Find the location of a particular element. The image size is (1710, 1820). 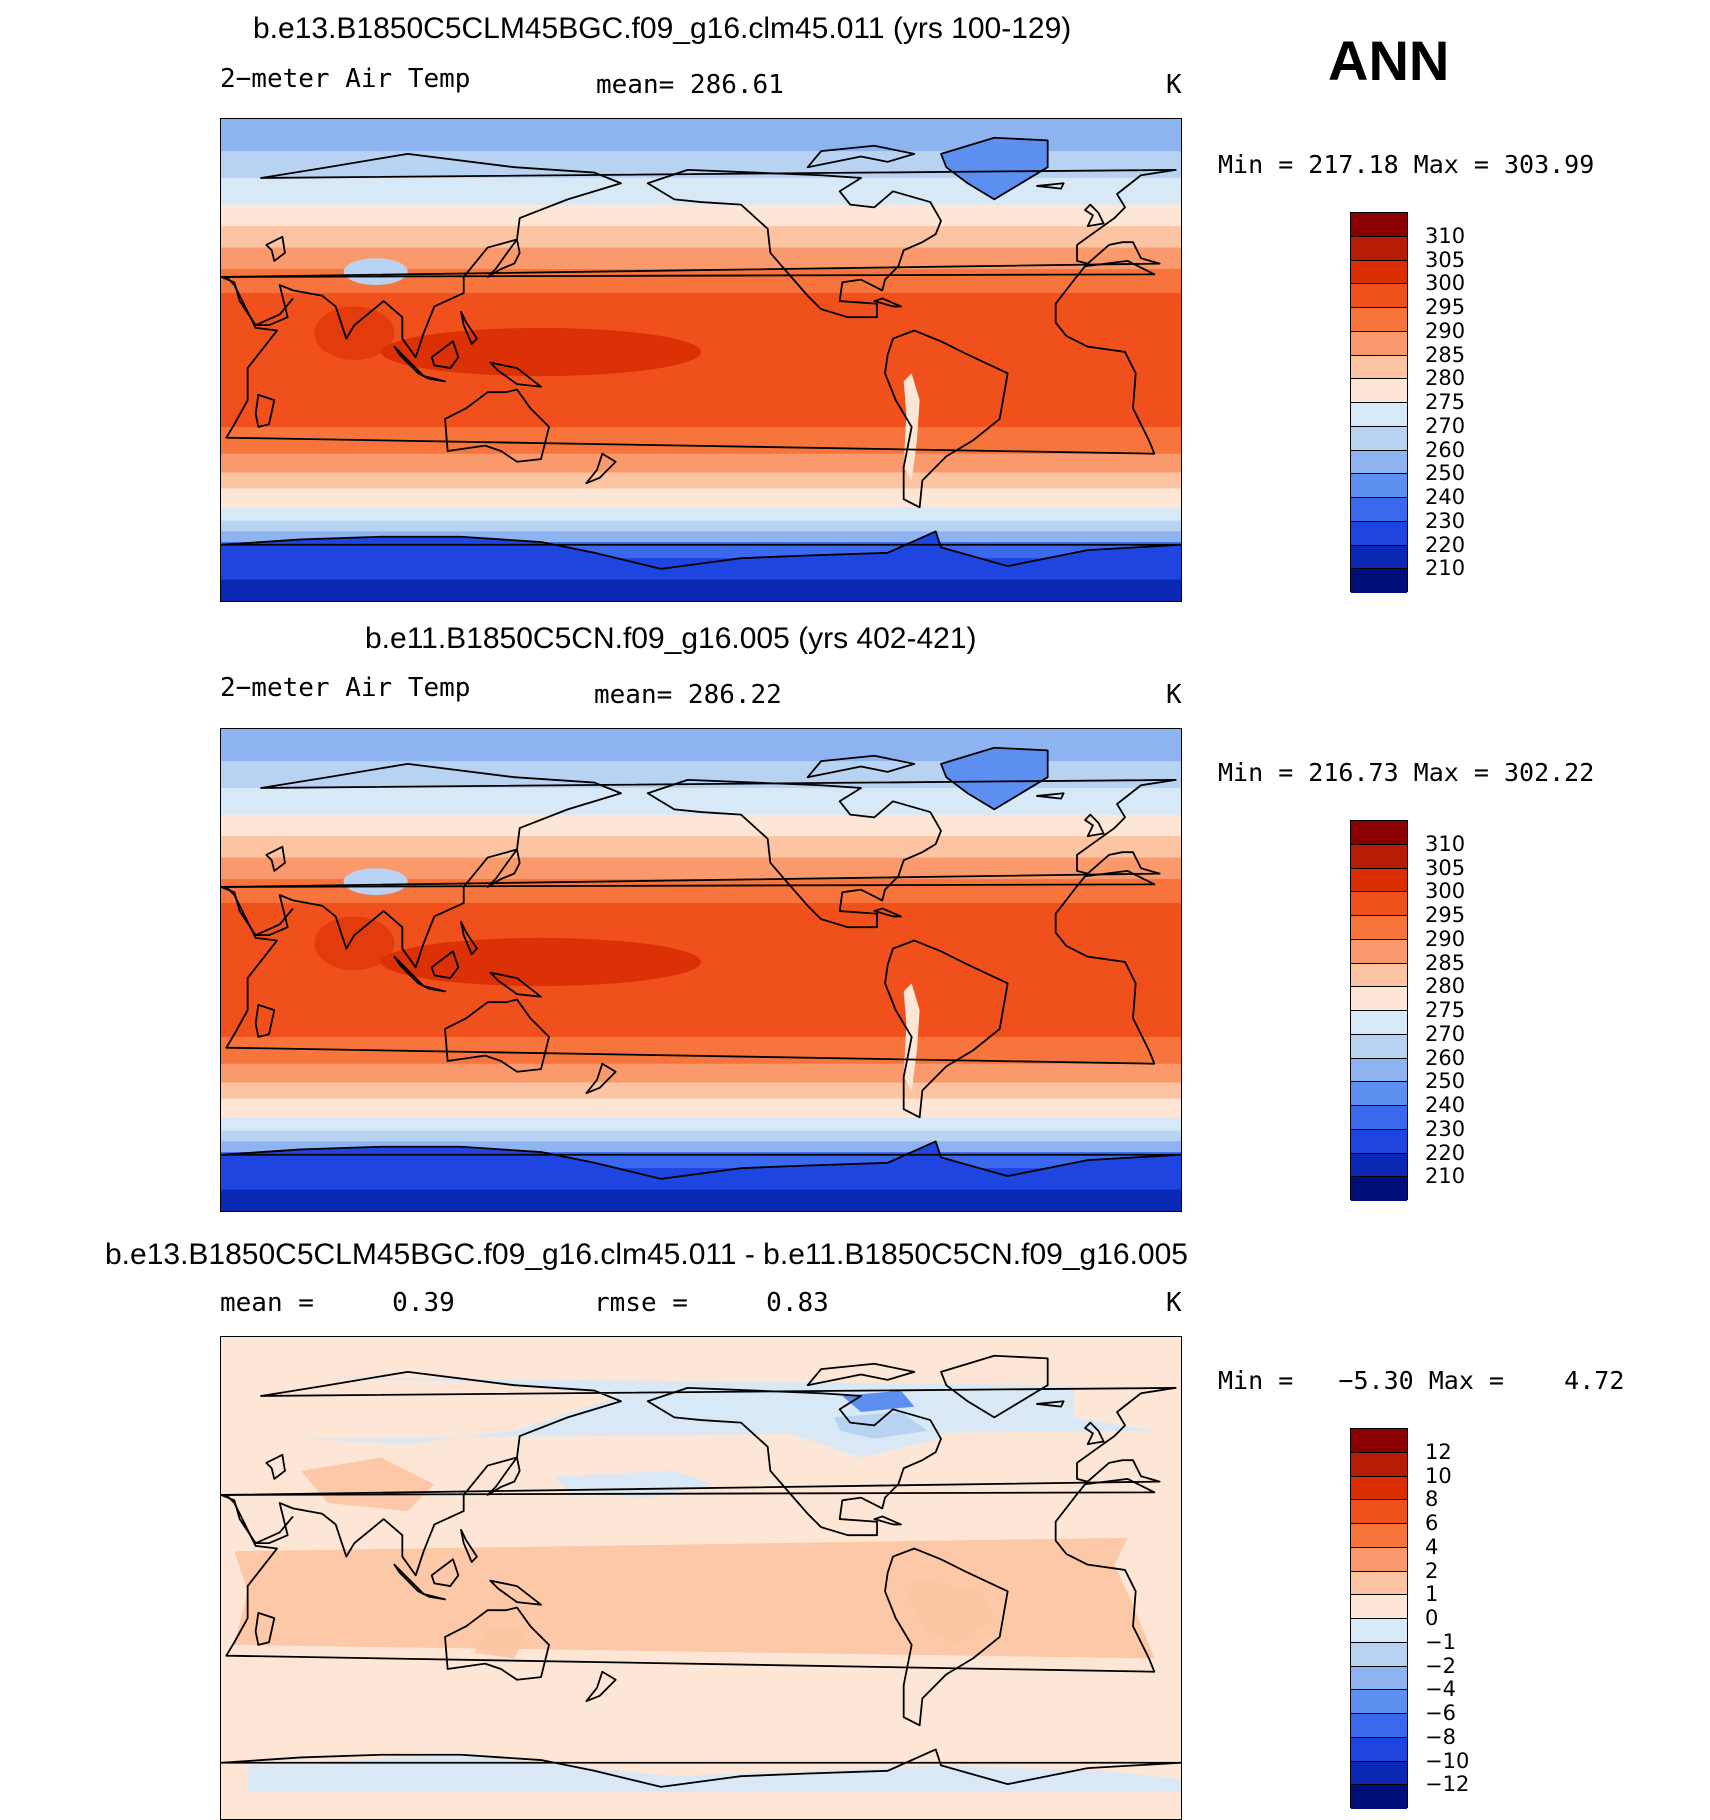

colorbar-label: 295 is located at coordinates (1445, 915).